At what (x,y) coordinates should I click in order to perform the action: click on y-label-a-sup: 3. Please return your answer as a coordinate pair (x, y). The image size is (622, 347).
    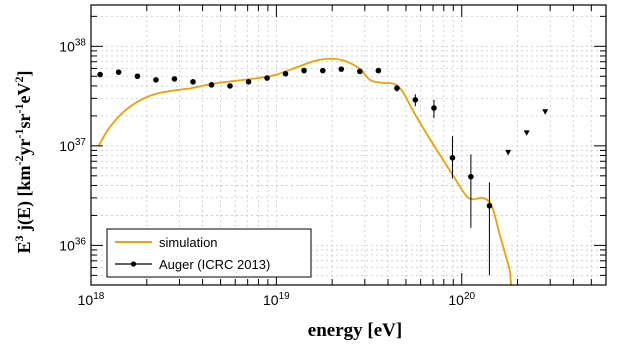
    Looking at the image, I should click on (19, 238).